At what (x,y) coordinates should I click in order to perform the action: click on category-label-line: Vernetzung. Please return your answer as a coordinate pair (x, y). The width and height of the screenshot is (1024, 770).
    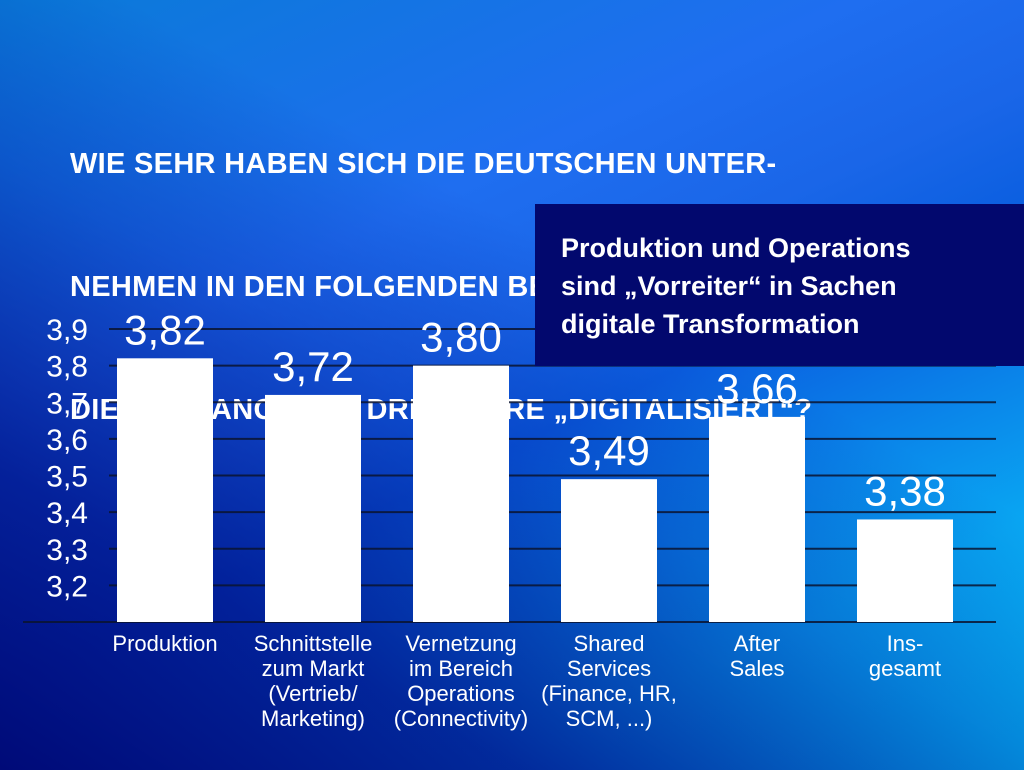
    Looking at the image, I should click on (460, 643).